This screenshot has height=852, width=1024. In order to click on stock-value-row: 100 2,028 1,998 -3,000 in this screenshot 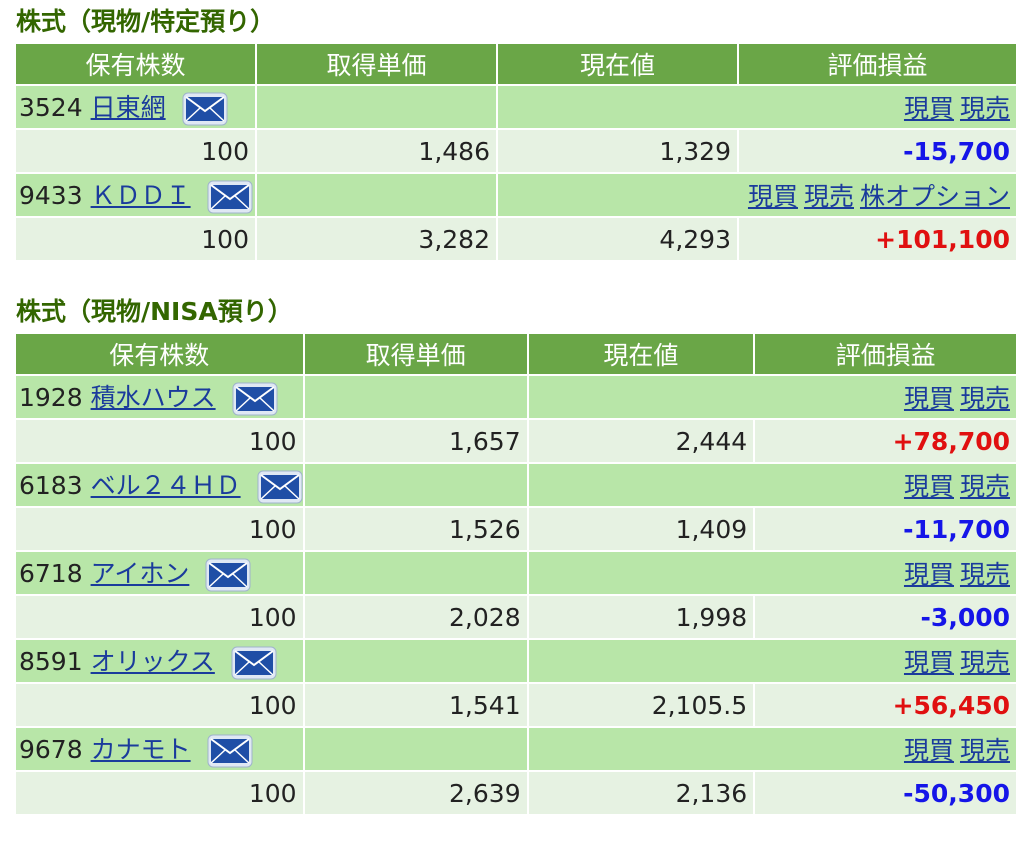, I will do `click(516, 617)`.